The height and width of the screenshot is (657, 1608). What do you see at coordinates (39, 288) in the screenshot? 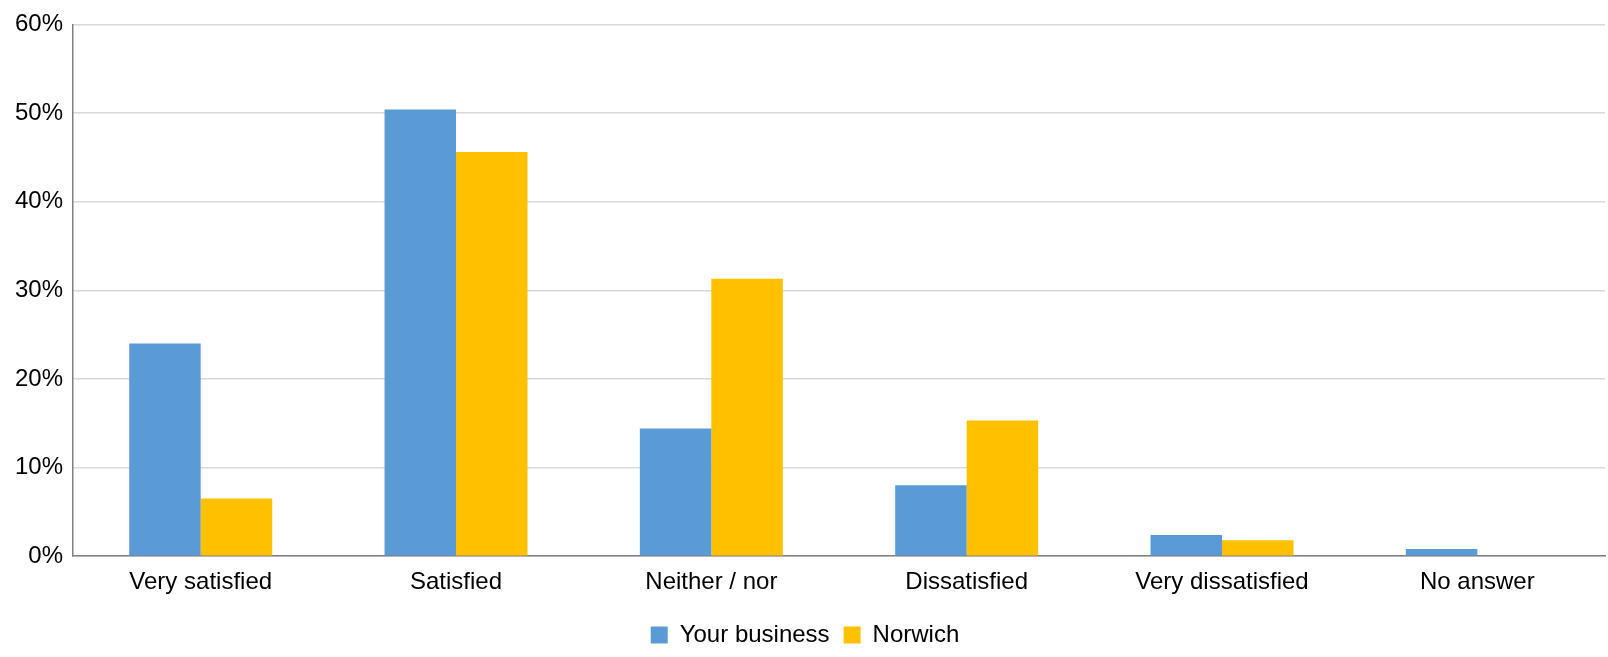
I see `y-tick-label: 30%` at bounding box center [39, 288].